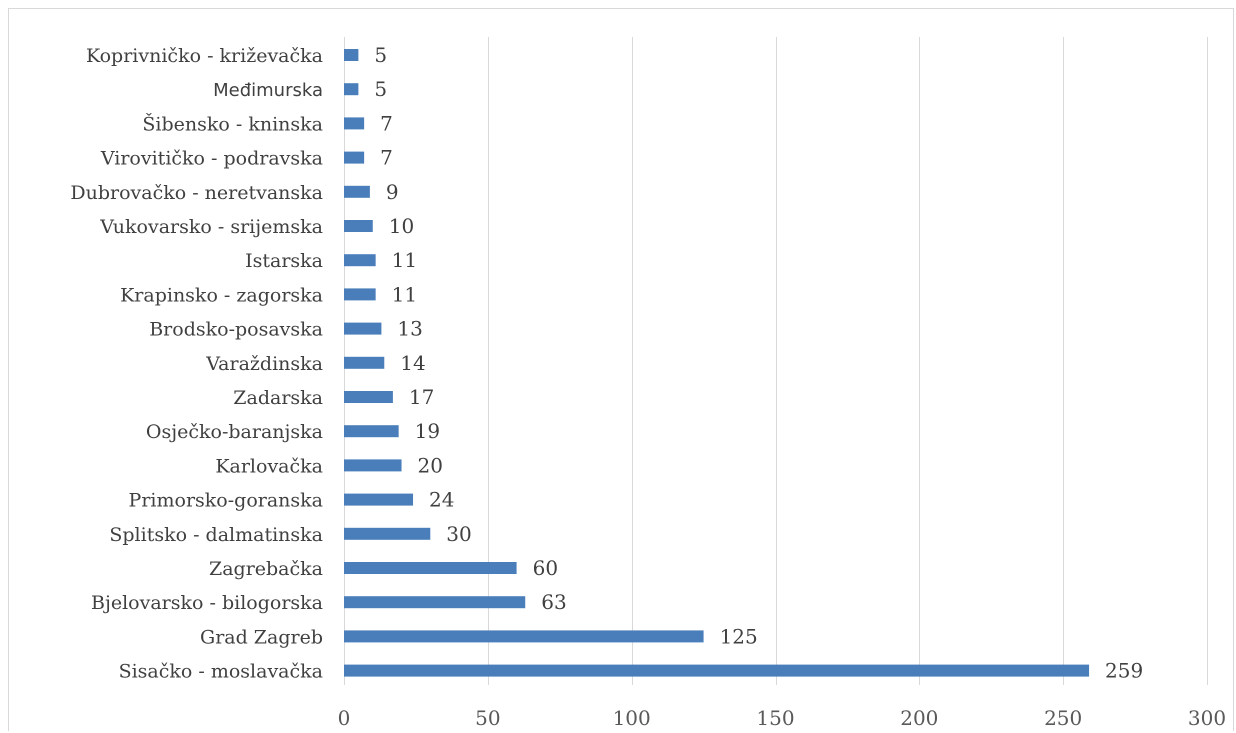 The image size is (1236, 733). What do you see at coordinates (409, 329) in the screenshot?
I see `data-label: 13` at bounding box center [409, 329].